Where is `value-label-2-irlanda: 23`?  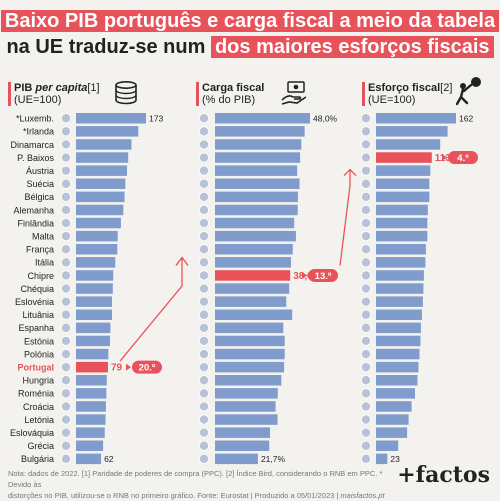
value-label-2-irlanda: 23 is located at coordinates (395, 459).